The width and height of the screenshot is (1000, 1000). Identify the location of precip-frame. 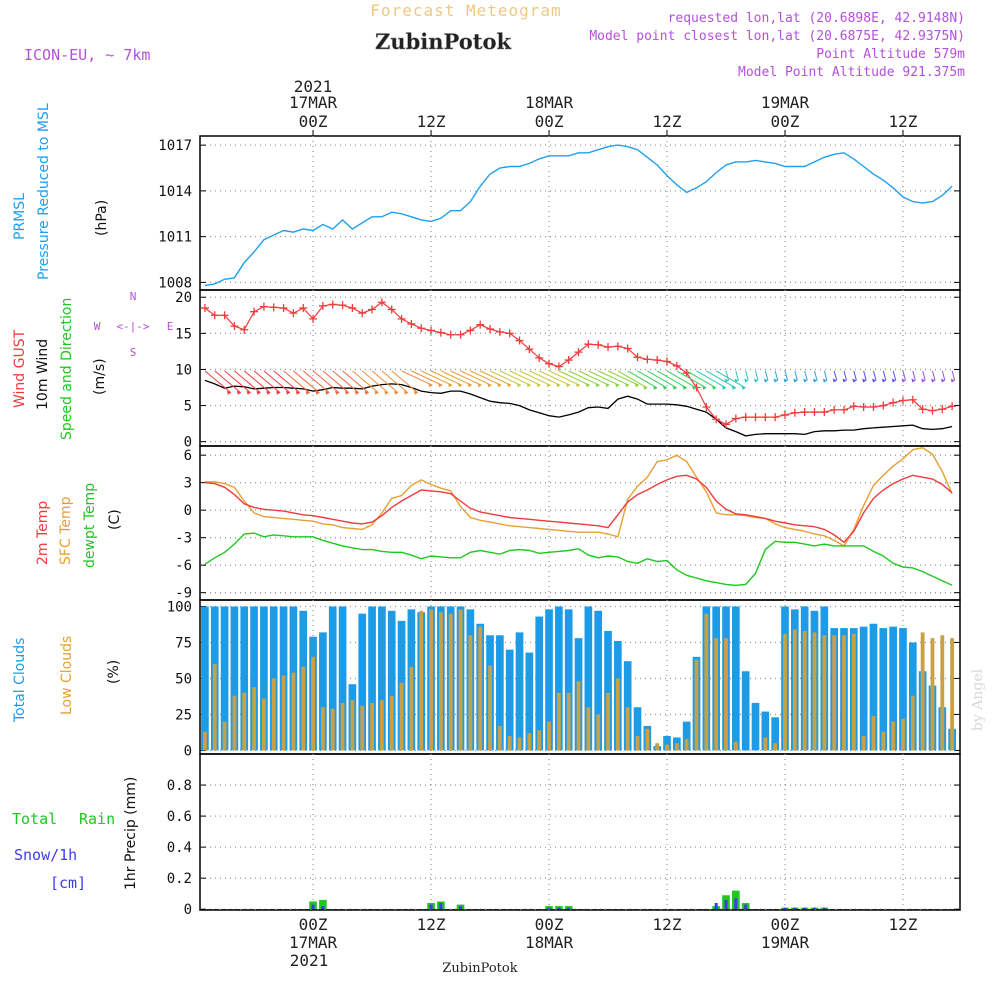
(580, 832).